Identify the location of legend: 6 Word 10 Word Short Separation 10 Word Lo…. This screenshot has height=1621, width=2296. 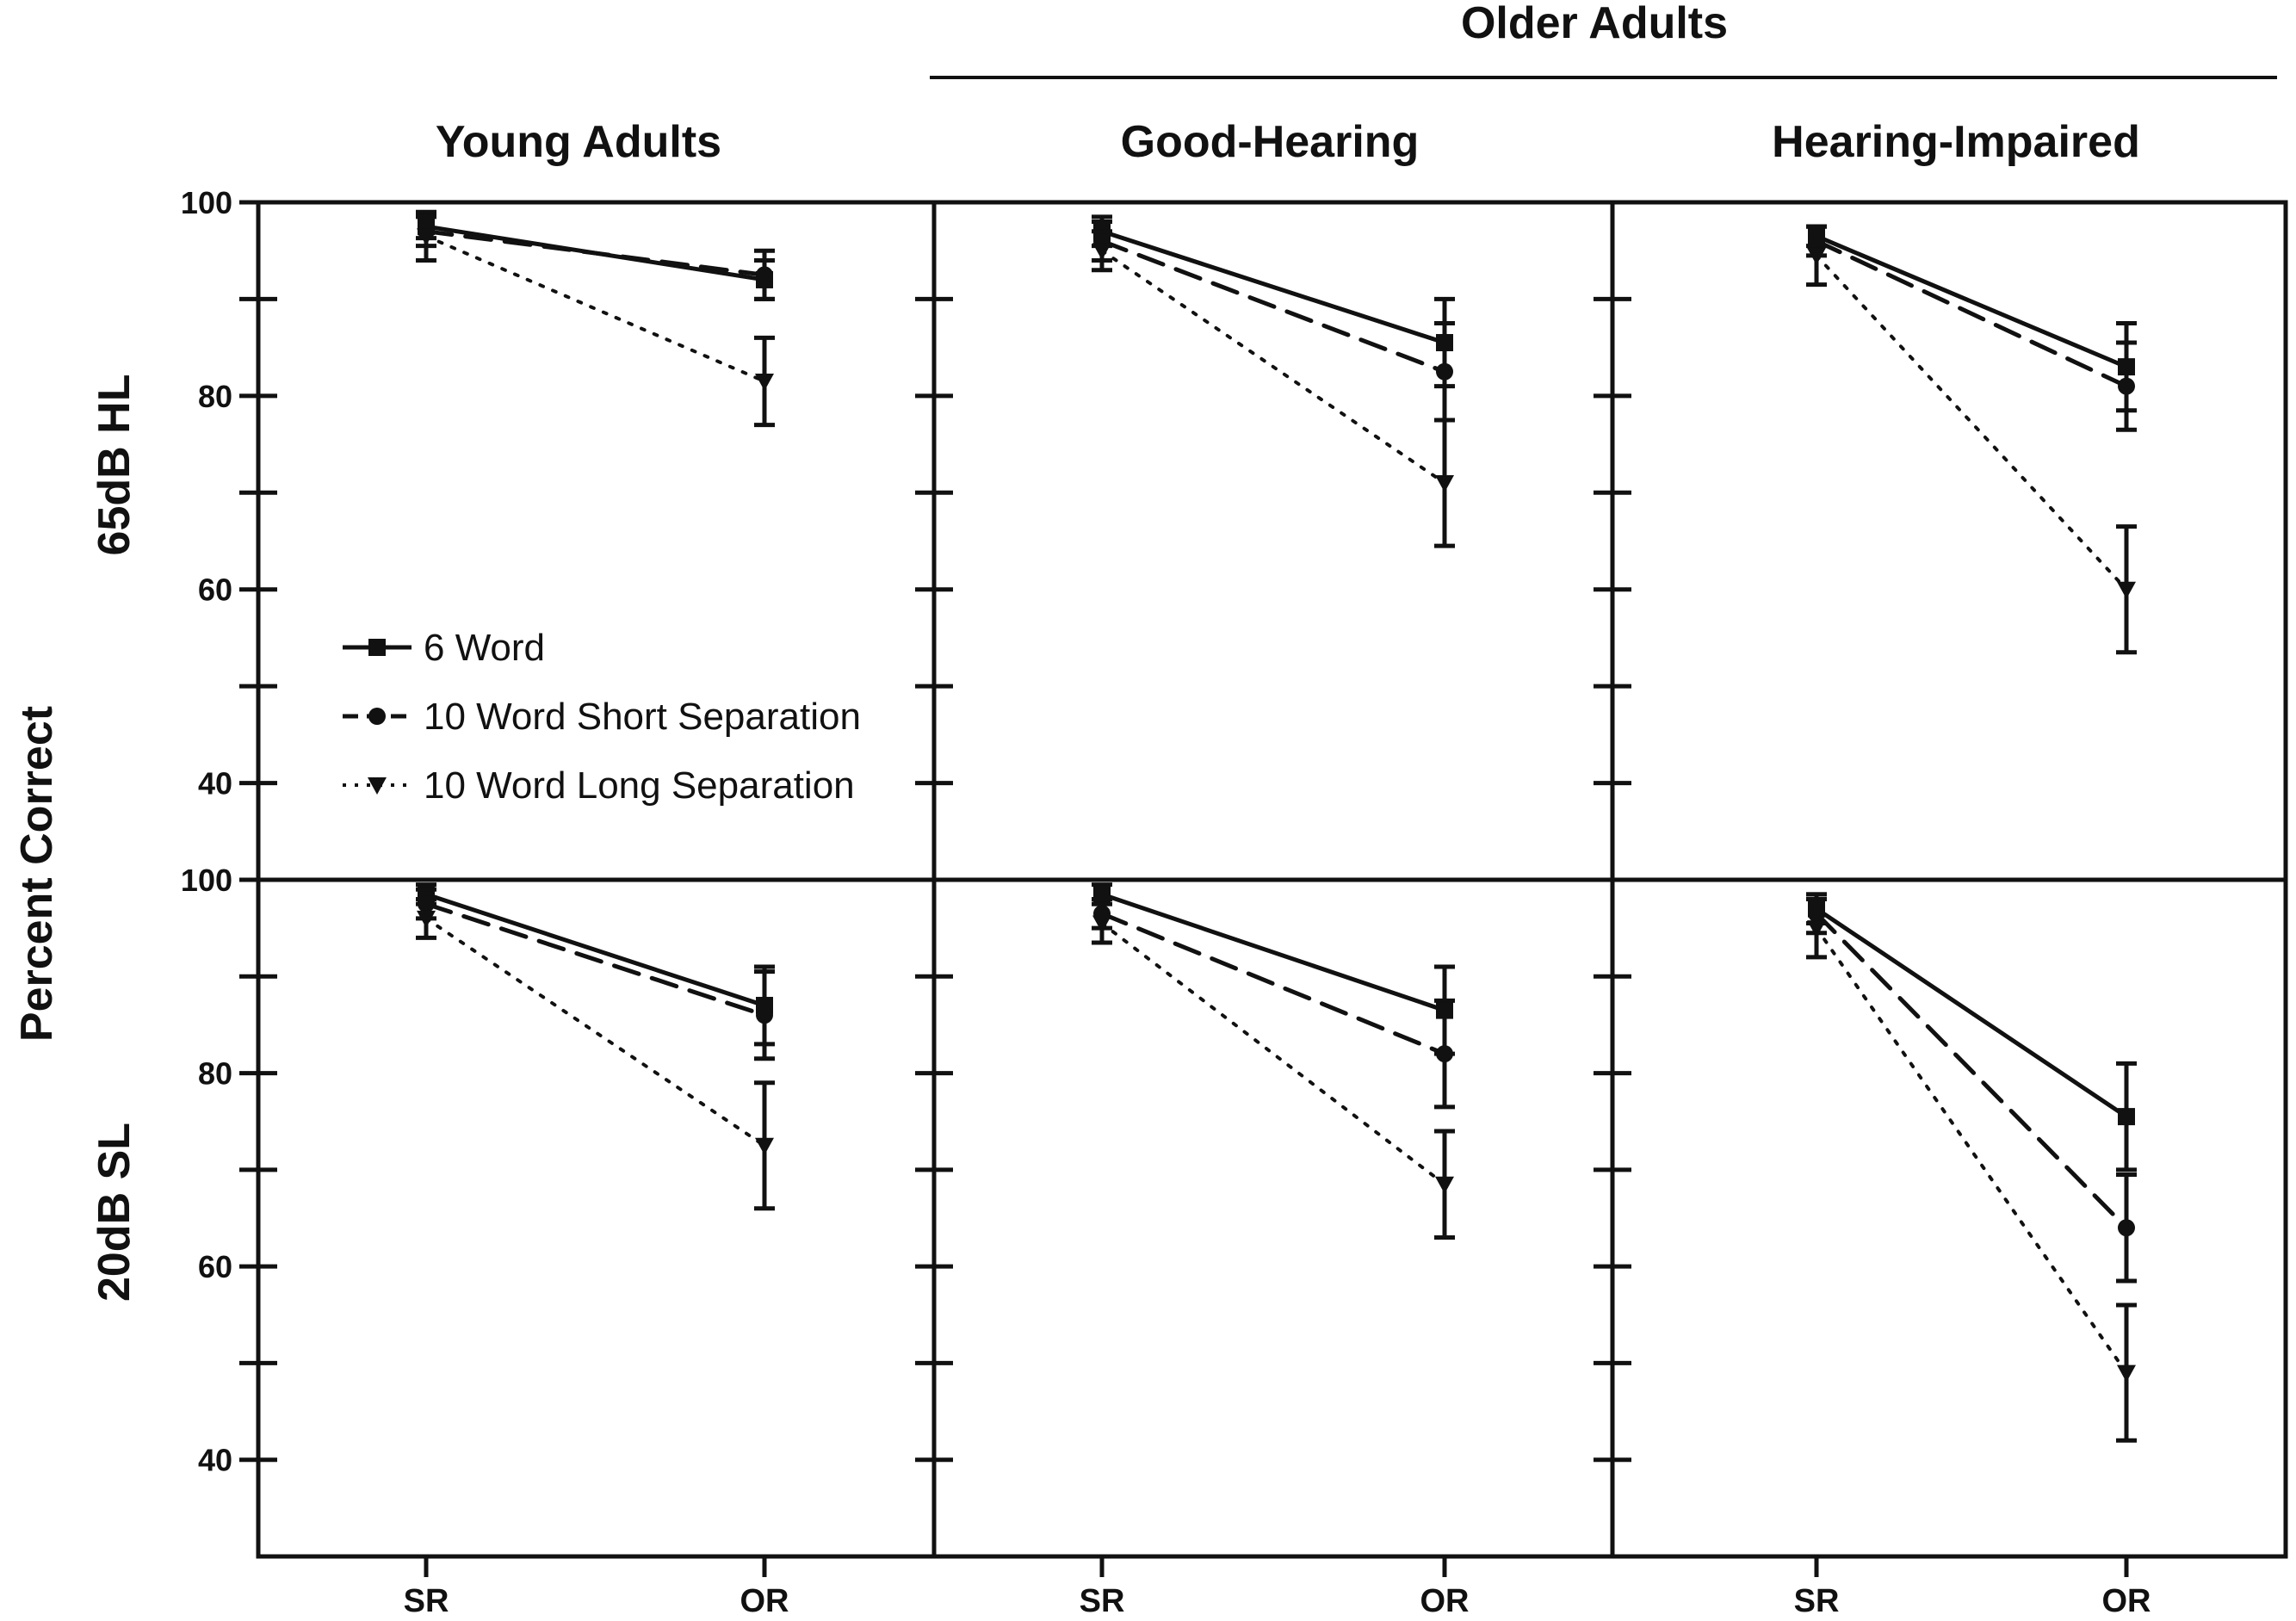
(602, 717).